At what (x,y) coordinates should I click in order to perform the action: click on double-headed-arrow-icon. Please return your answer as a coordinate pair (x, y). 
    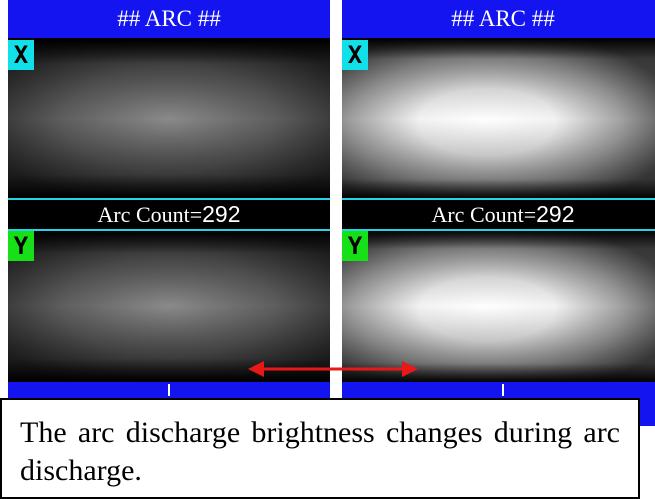
    Looking at the image, I should click on (333, 369).